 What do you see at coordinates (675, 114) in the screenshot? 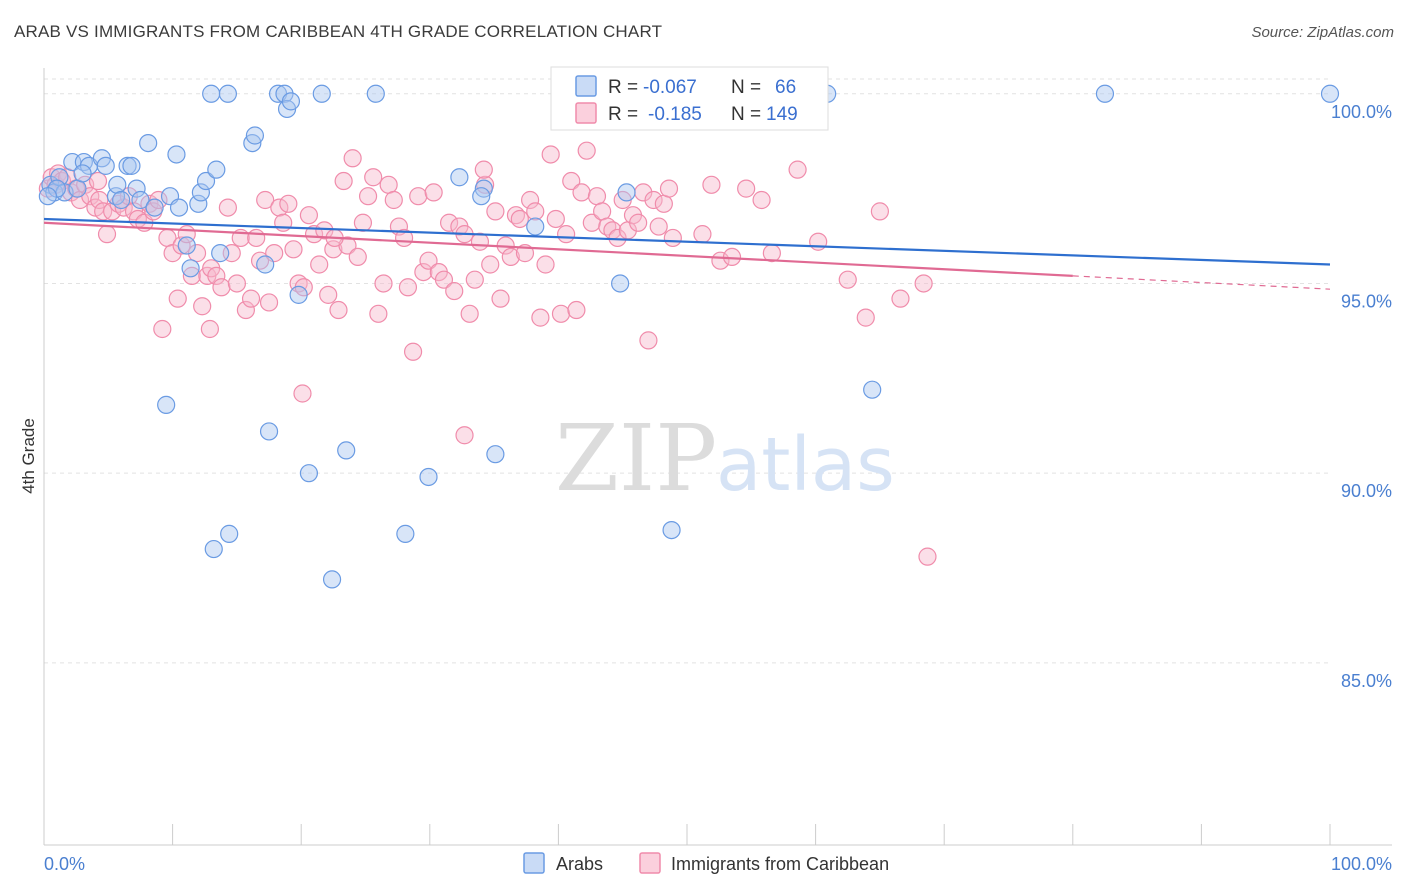
I see `legend-r-value-caribbean: -0.185` at bounding box center [675, 114].